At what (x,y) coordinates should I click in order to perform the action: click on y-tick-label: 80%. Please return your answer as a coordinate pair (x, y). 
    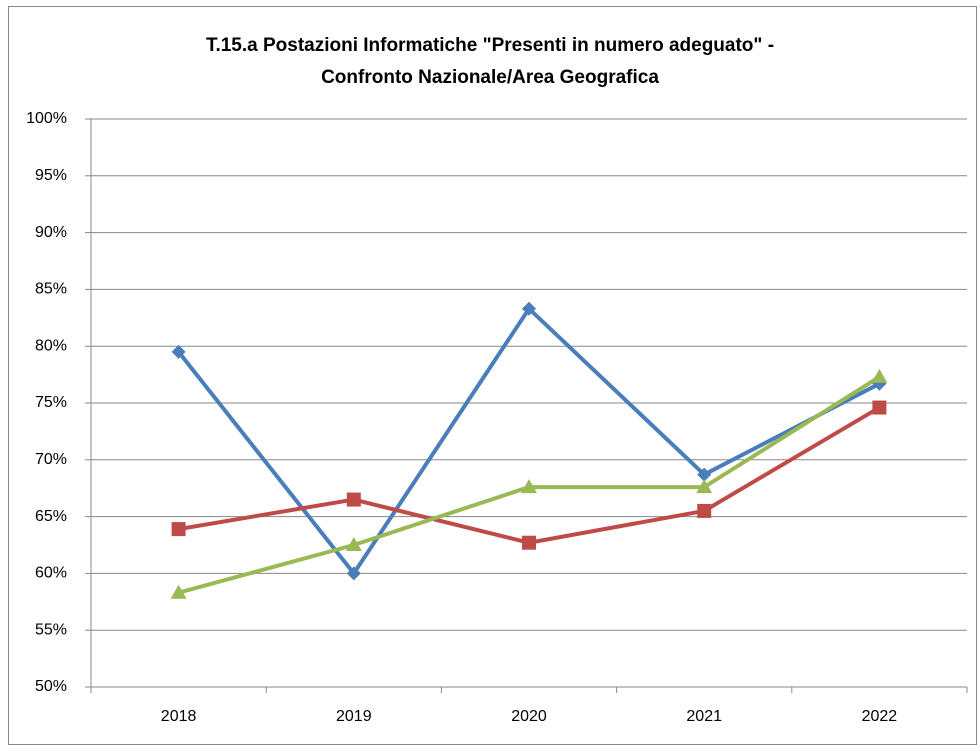
    Looking at the image, I should click on (51, 345).